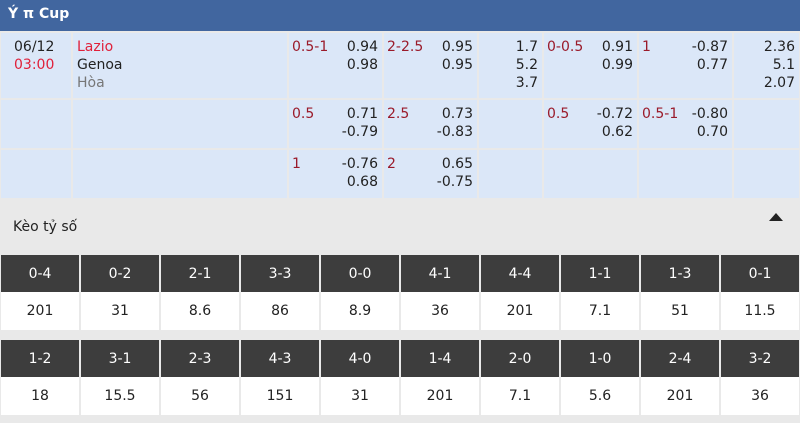 Image resolution: width=800 pixels, height=423 pixels. What do you see at coordinates (45, 227) in the screenshot?
I see `score-section-title: Kèo tỷ số` at bounding box center [45, 227].